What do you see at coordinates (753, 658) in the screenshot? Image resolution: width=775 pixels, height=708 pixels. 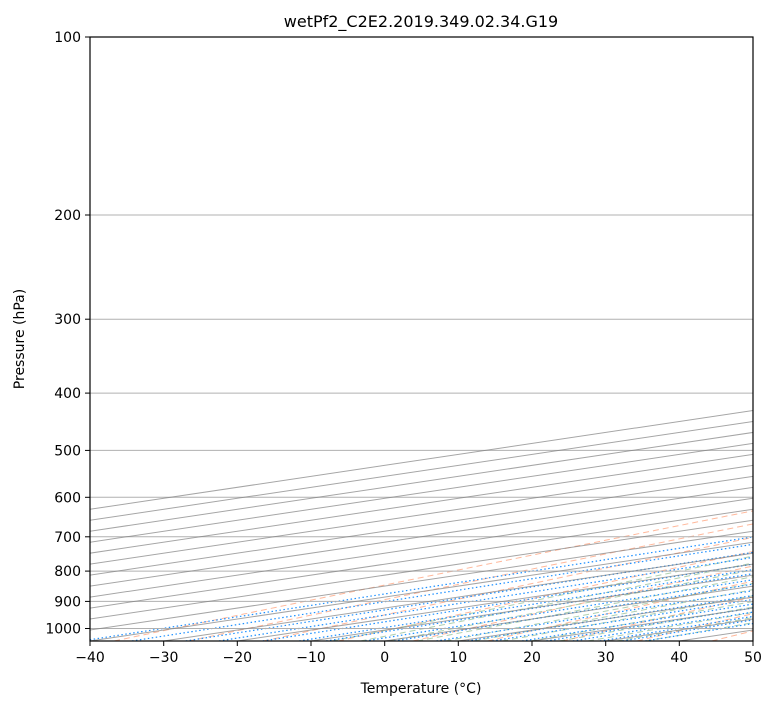 I see `x-tick-label: 50` at bounding box center [753, 658].